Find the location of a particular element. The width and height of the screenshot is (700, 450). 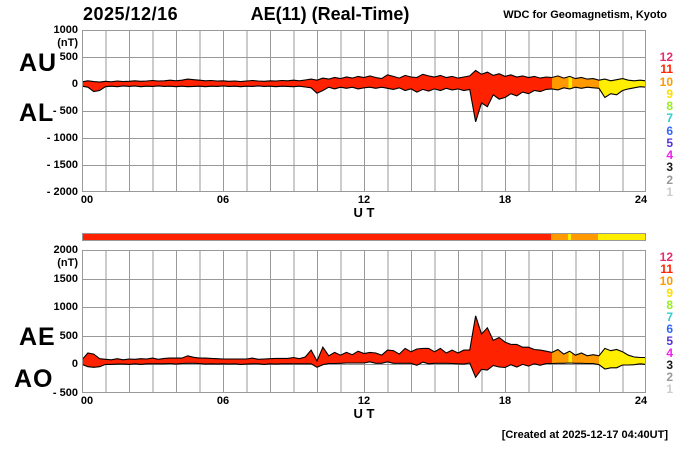

y-tick-label: - 1000 is located at coordinates (62, 138).